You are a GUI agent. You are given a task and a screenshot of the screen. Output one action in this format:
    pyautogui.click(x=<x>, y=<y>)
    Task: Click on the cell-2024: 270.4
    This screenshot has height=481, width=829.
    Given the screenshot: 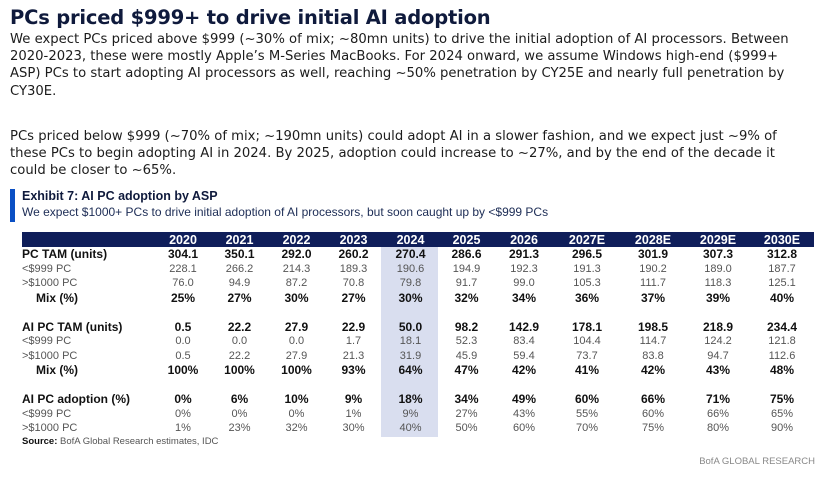 What is the action you would take?
    pyautogui.click(x=410, y=254)
    